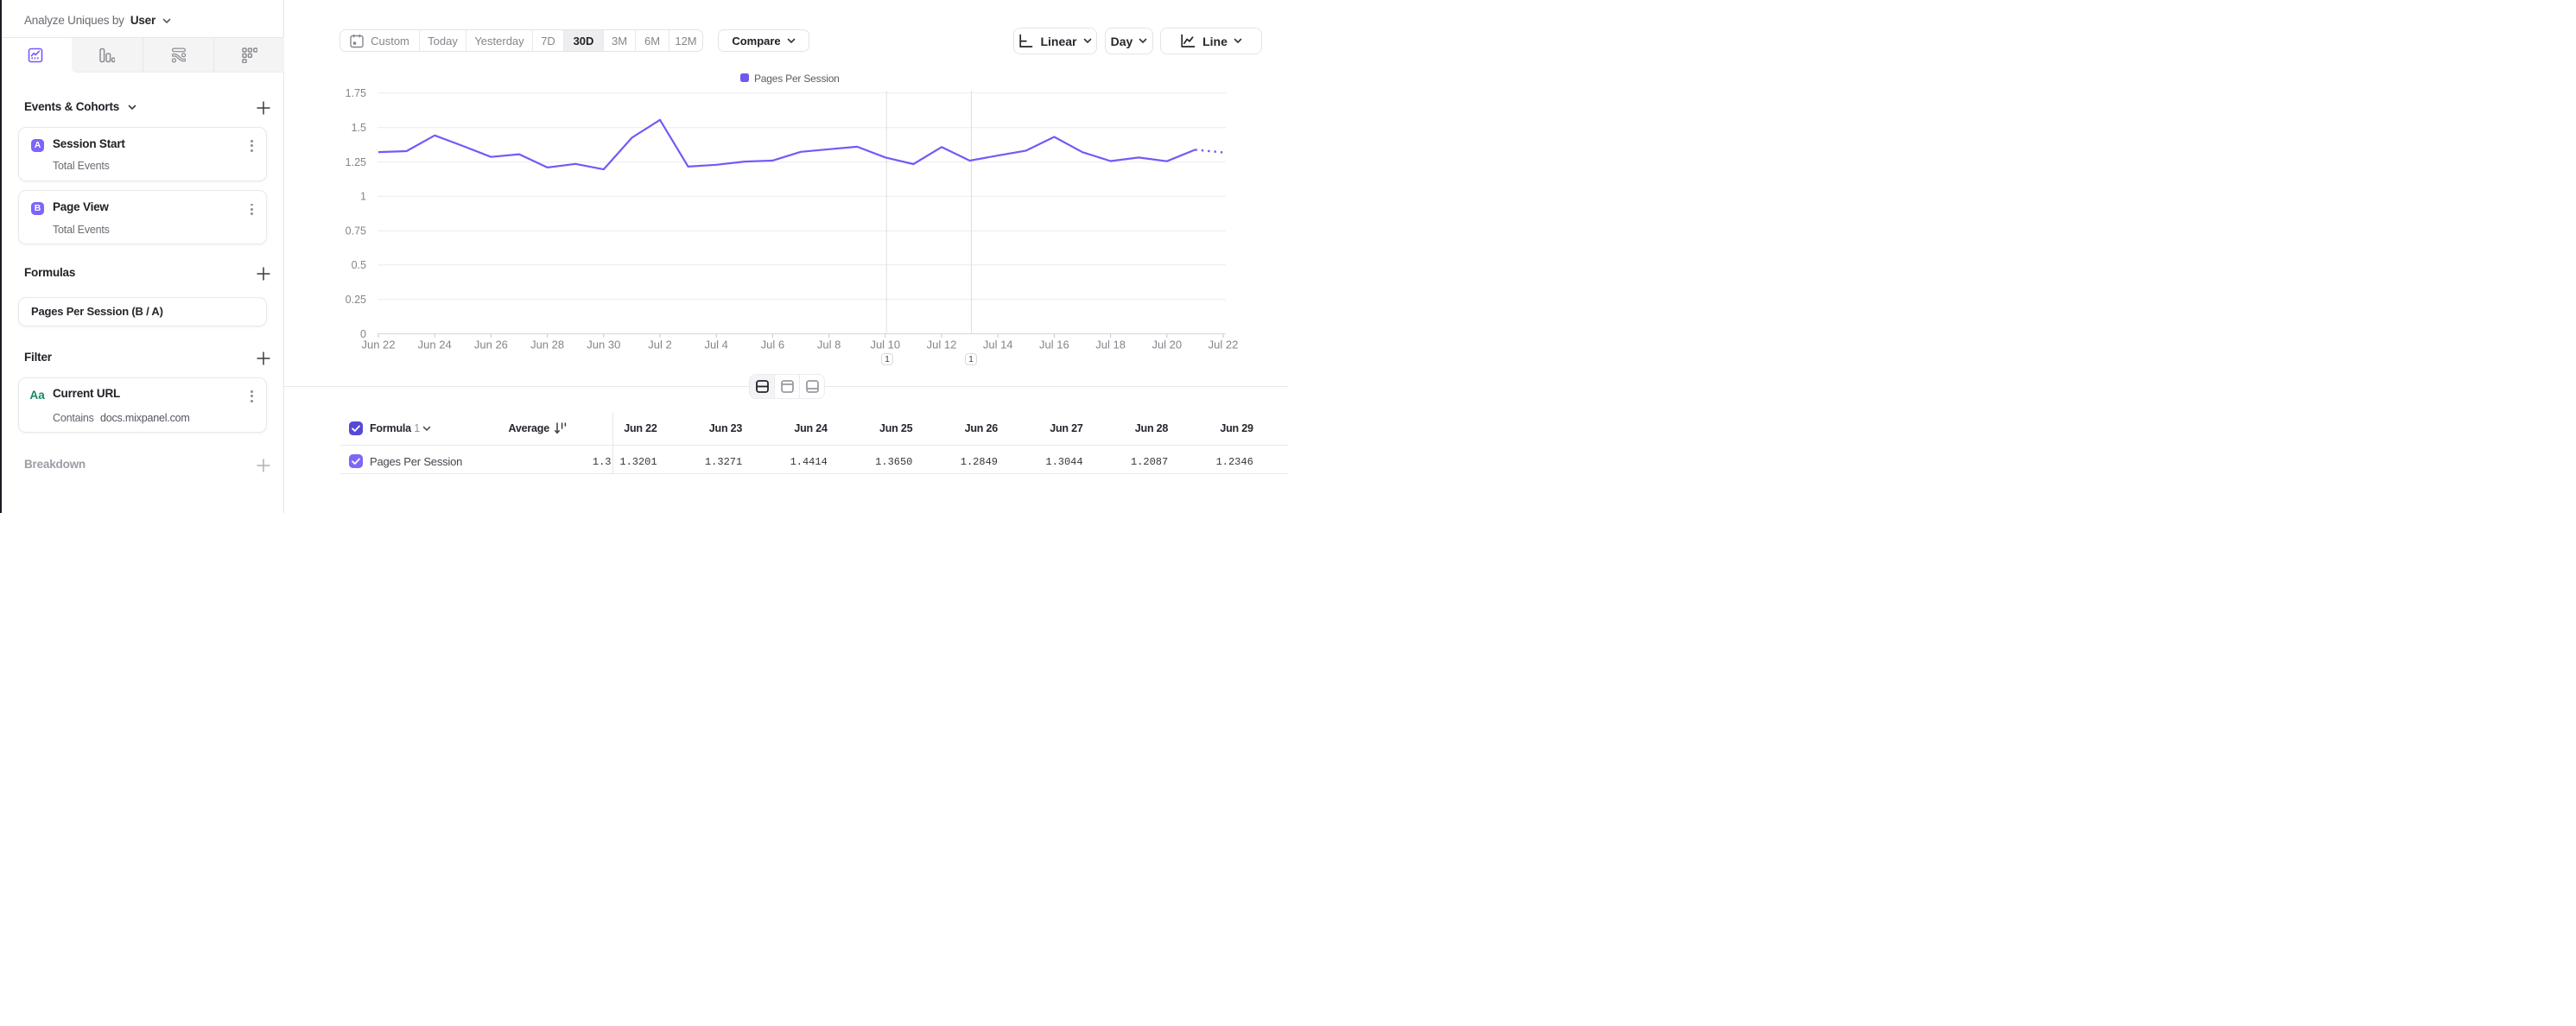  What do you see at coordinates (356, 162) in the screenshot?
I see `svg-text: 1.25` at bounding box center [356, 162].